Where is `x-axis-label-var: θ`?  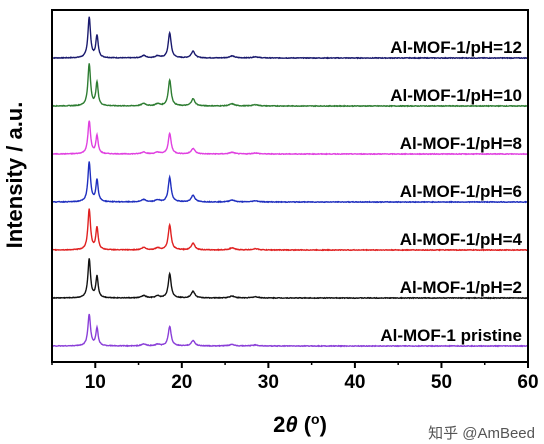 x-axis-label-var: θ is located at coordinates (291, 424).